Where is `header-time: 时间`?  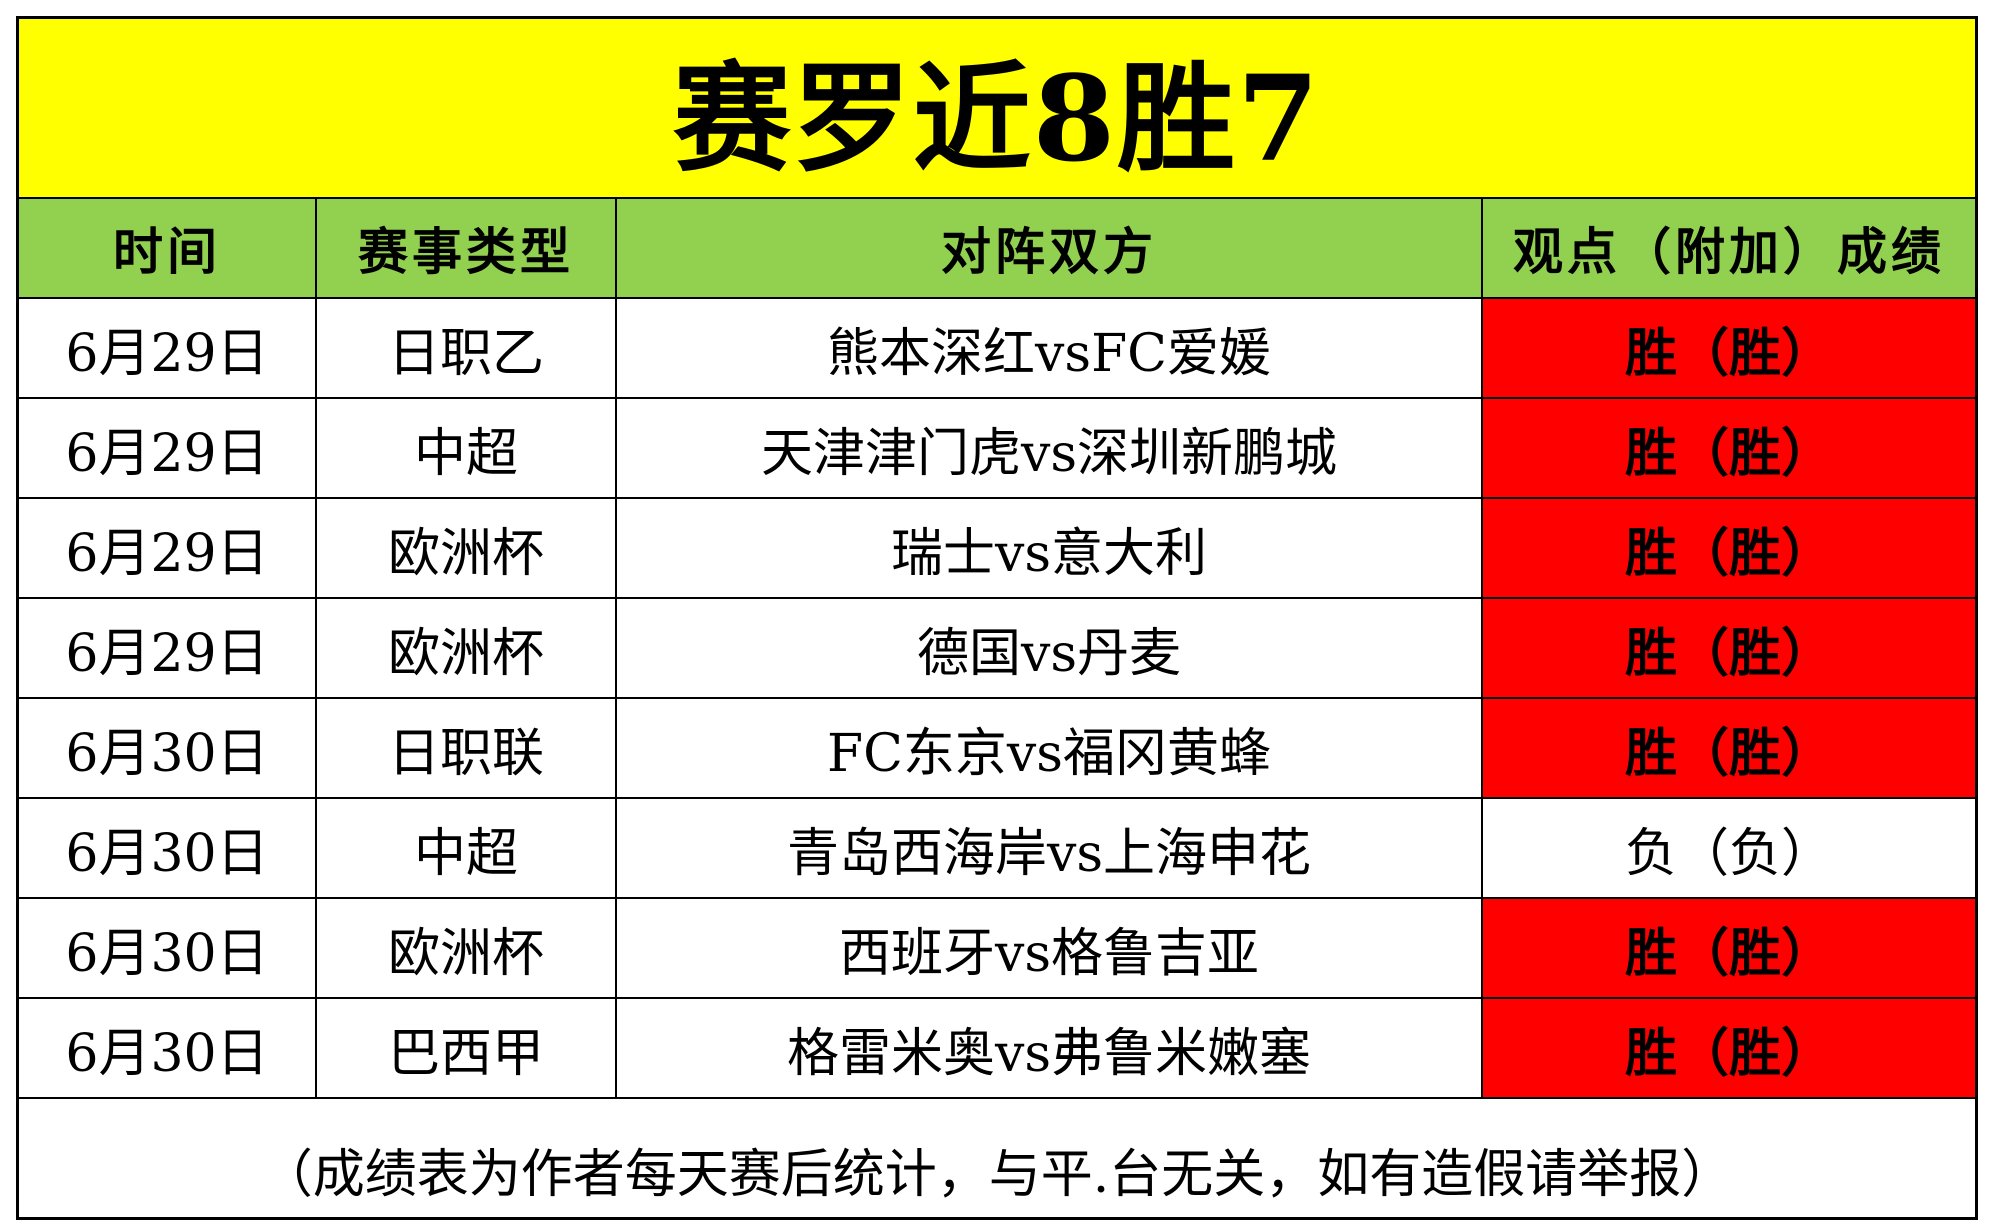 header-time: 时间 is located at coordinates (168, 249).